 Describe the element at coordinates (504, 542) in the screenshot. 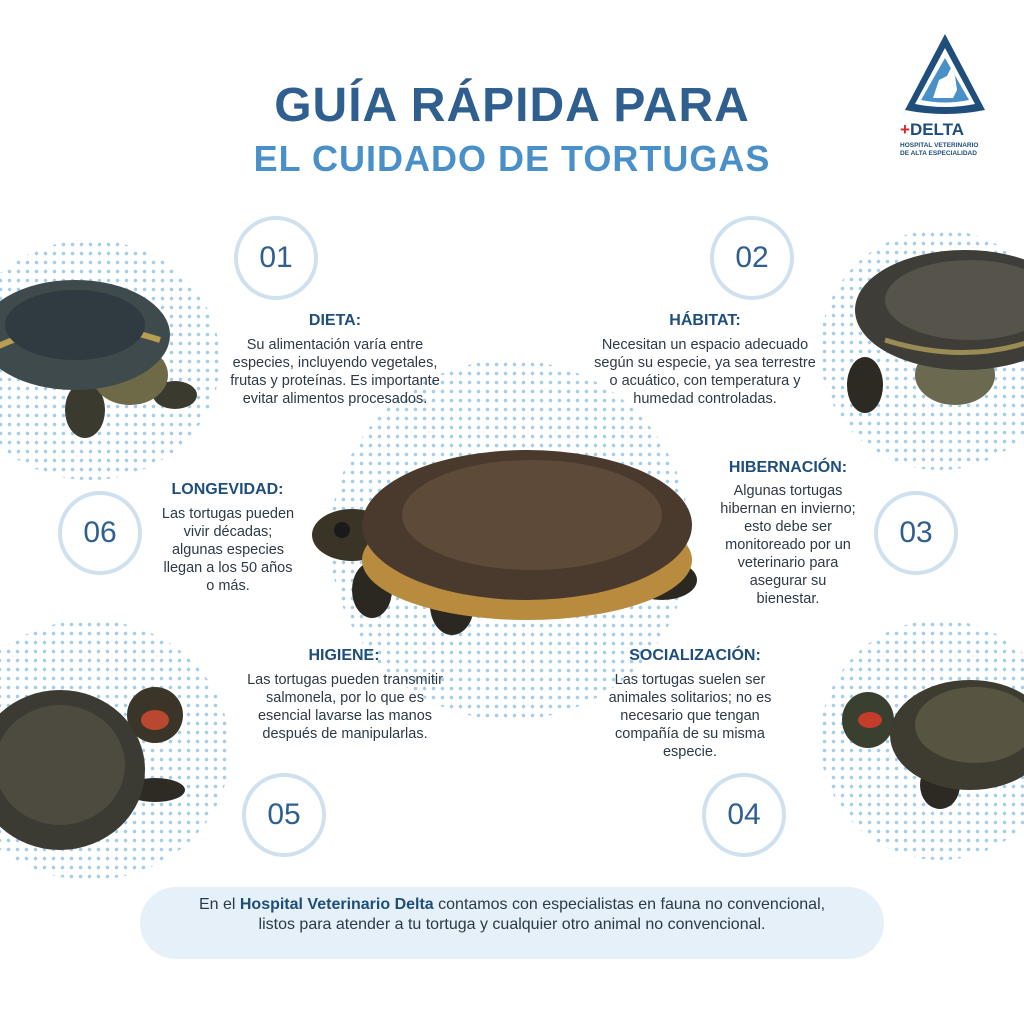

I see `turtle-image-center` at that location.